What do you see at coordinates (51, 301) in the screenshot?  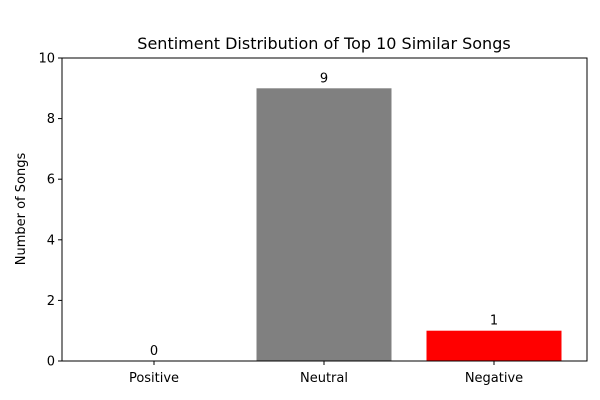 I see `y-tick-label: 2` at bounding box center [51, 301].